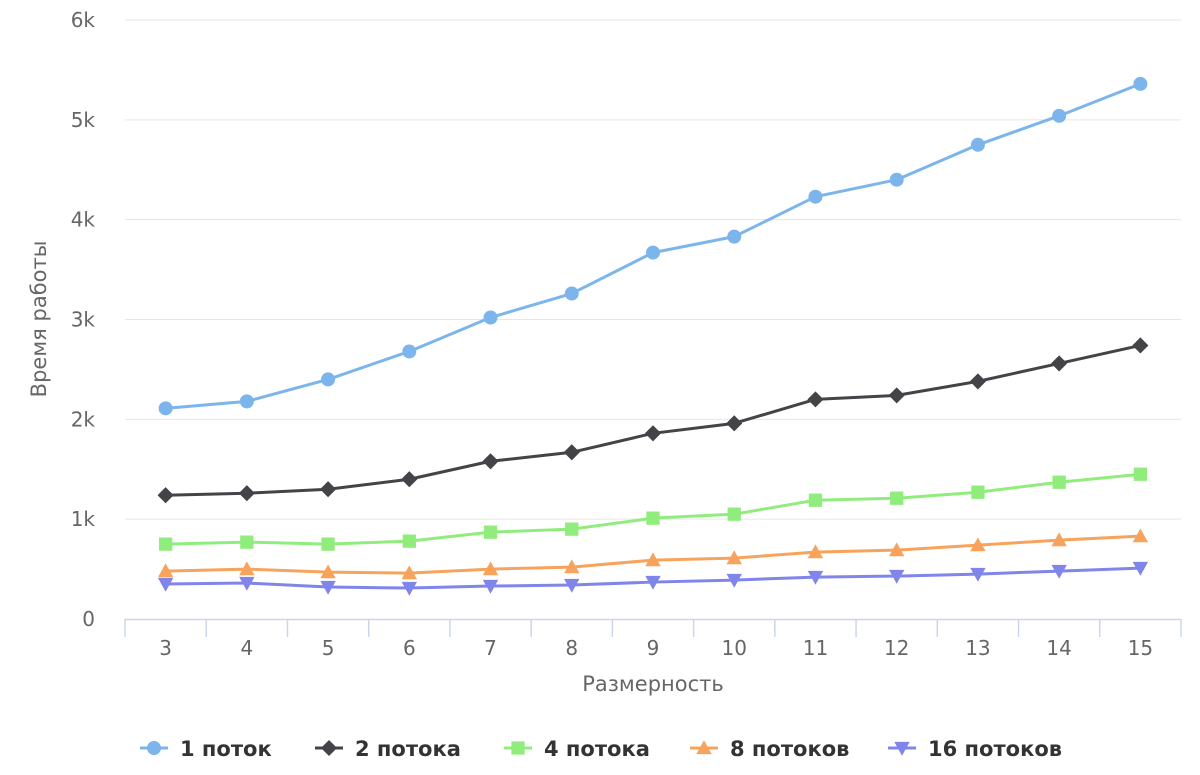 Image resolution: width=1200 pixels, height=775 pixels. What do you see at coordinates (571, 648) in the screenshot?
I see `x-tick-label: 8` at bounding box center [571, 648].